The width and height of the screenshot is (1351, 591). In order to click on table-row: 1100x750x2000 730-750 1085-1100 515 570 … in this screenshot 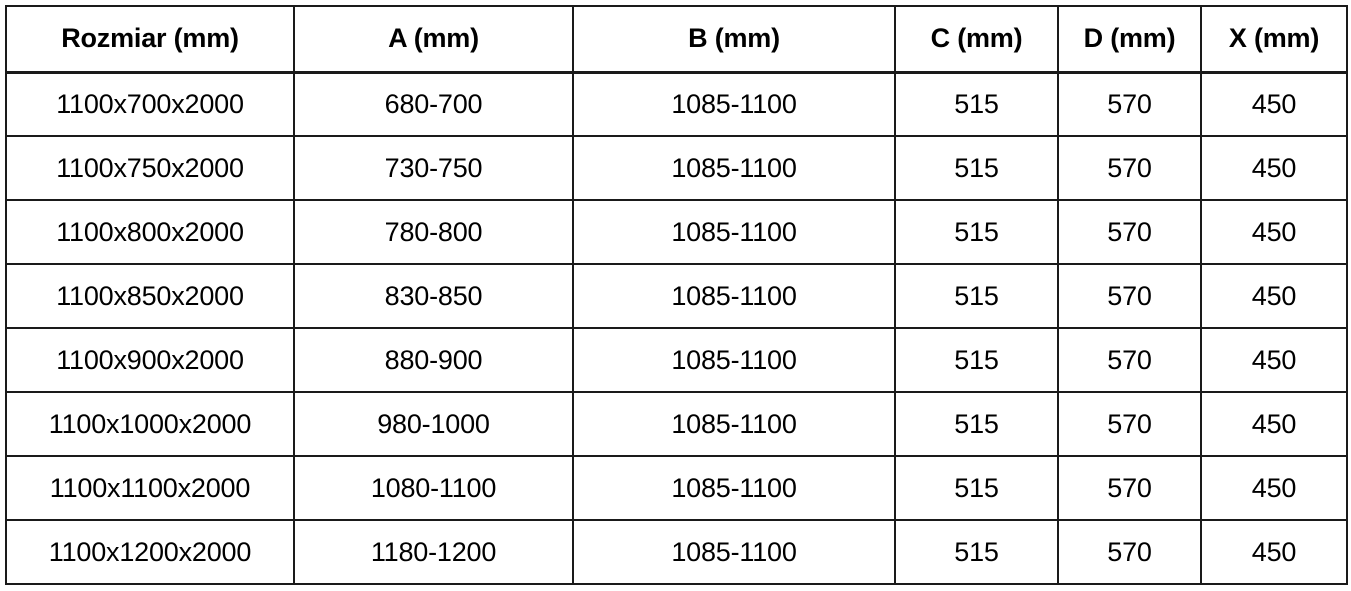, I will do `click(676, 168)`.